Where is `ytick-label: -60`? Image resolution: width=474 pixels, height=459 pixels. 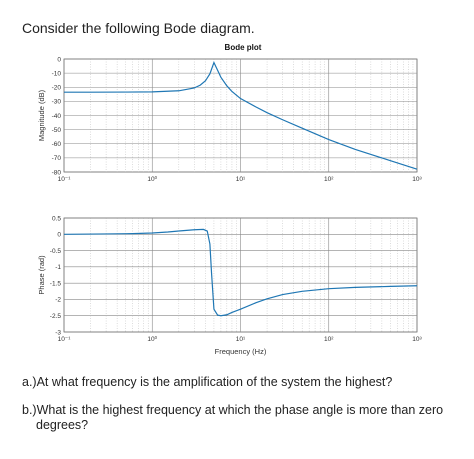 ytick-label: -60 is located at coordinates (57, 144).